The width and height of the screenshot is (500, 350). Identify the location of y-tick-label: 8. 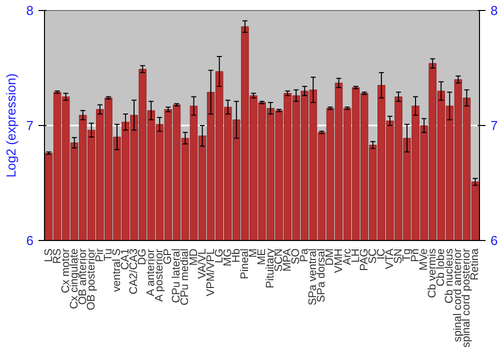
(30, 10).